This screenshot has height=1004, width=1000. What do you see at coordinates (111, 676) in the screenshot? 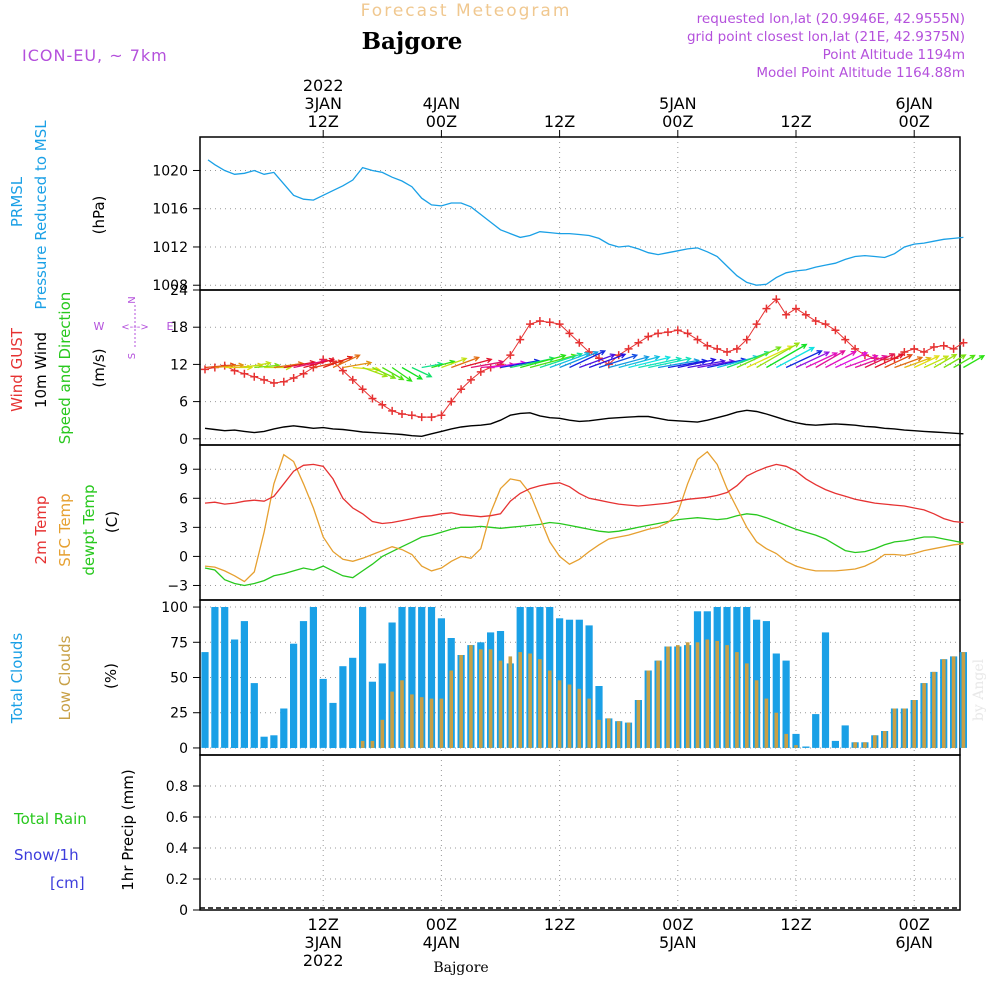
I see `clouds-unit: (%)` at bounding box center [111, 676].